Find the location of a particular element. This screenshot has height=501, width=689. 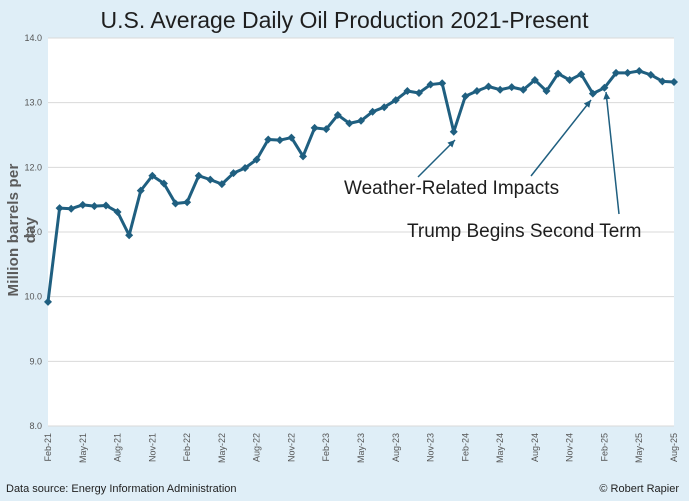

y-tick-label: 11.0 is located at coordinates (33, 232).